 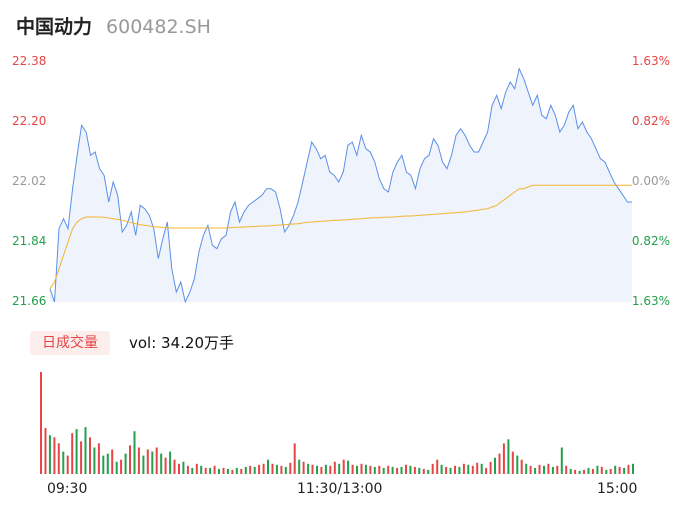 I want to click on price-tick-label: 22.38, so click(x=29, y=61).